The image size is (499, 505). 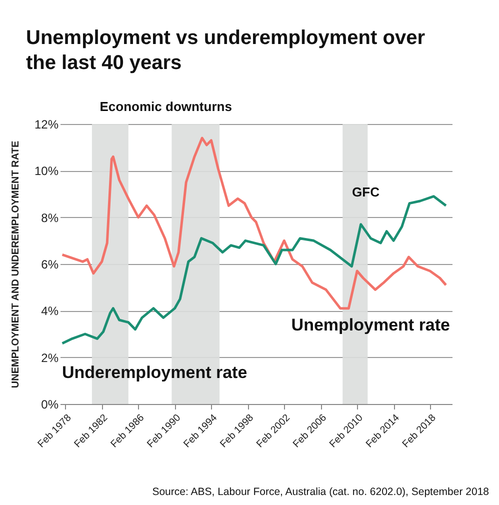 I want to click on y-tick-label: 8%, so click(x=50, y=217).